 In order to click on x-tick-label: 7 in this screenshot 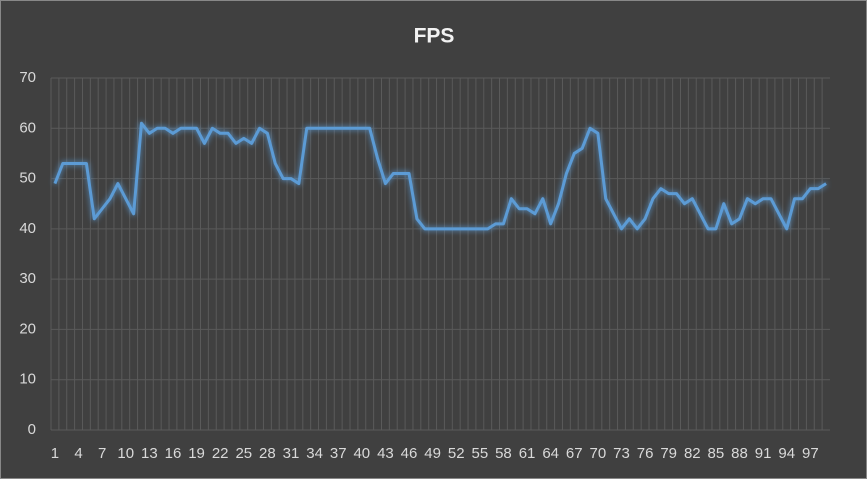, I will do `click(102, 453)`.